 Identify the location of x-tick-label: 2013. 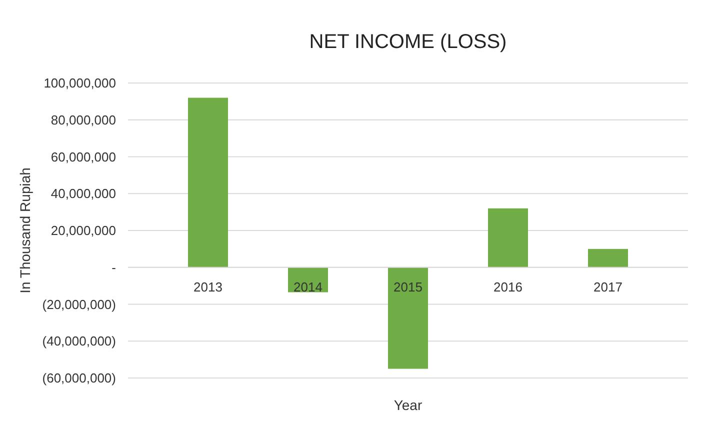
(208, 286).